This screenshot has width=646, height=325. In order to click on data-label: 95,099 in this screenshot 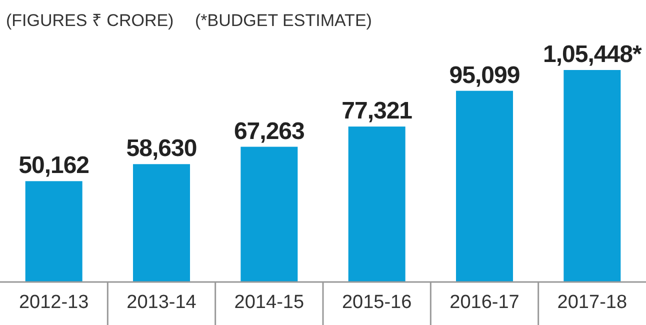, I will do `click(484, 75)`.